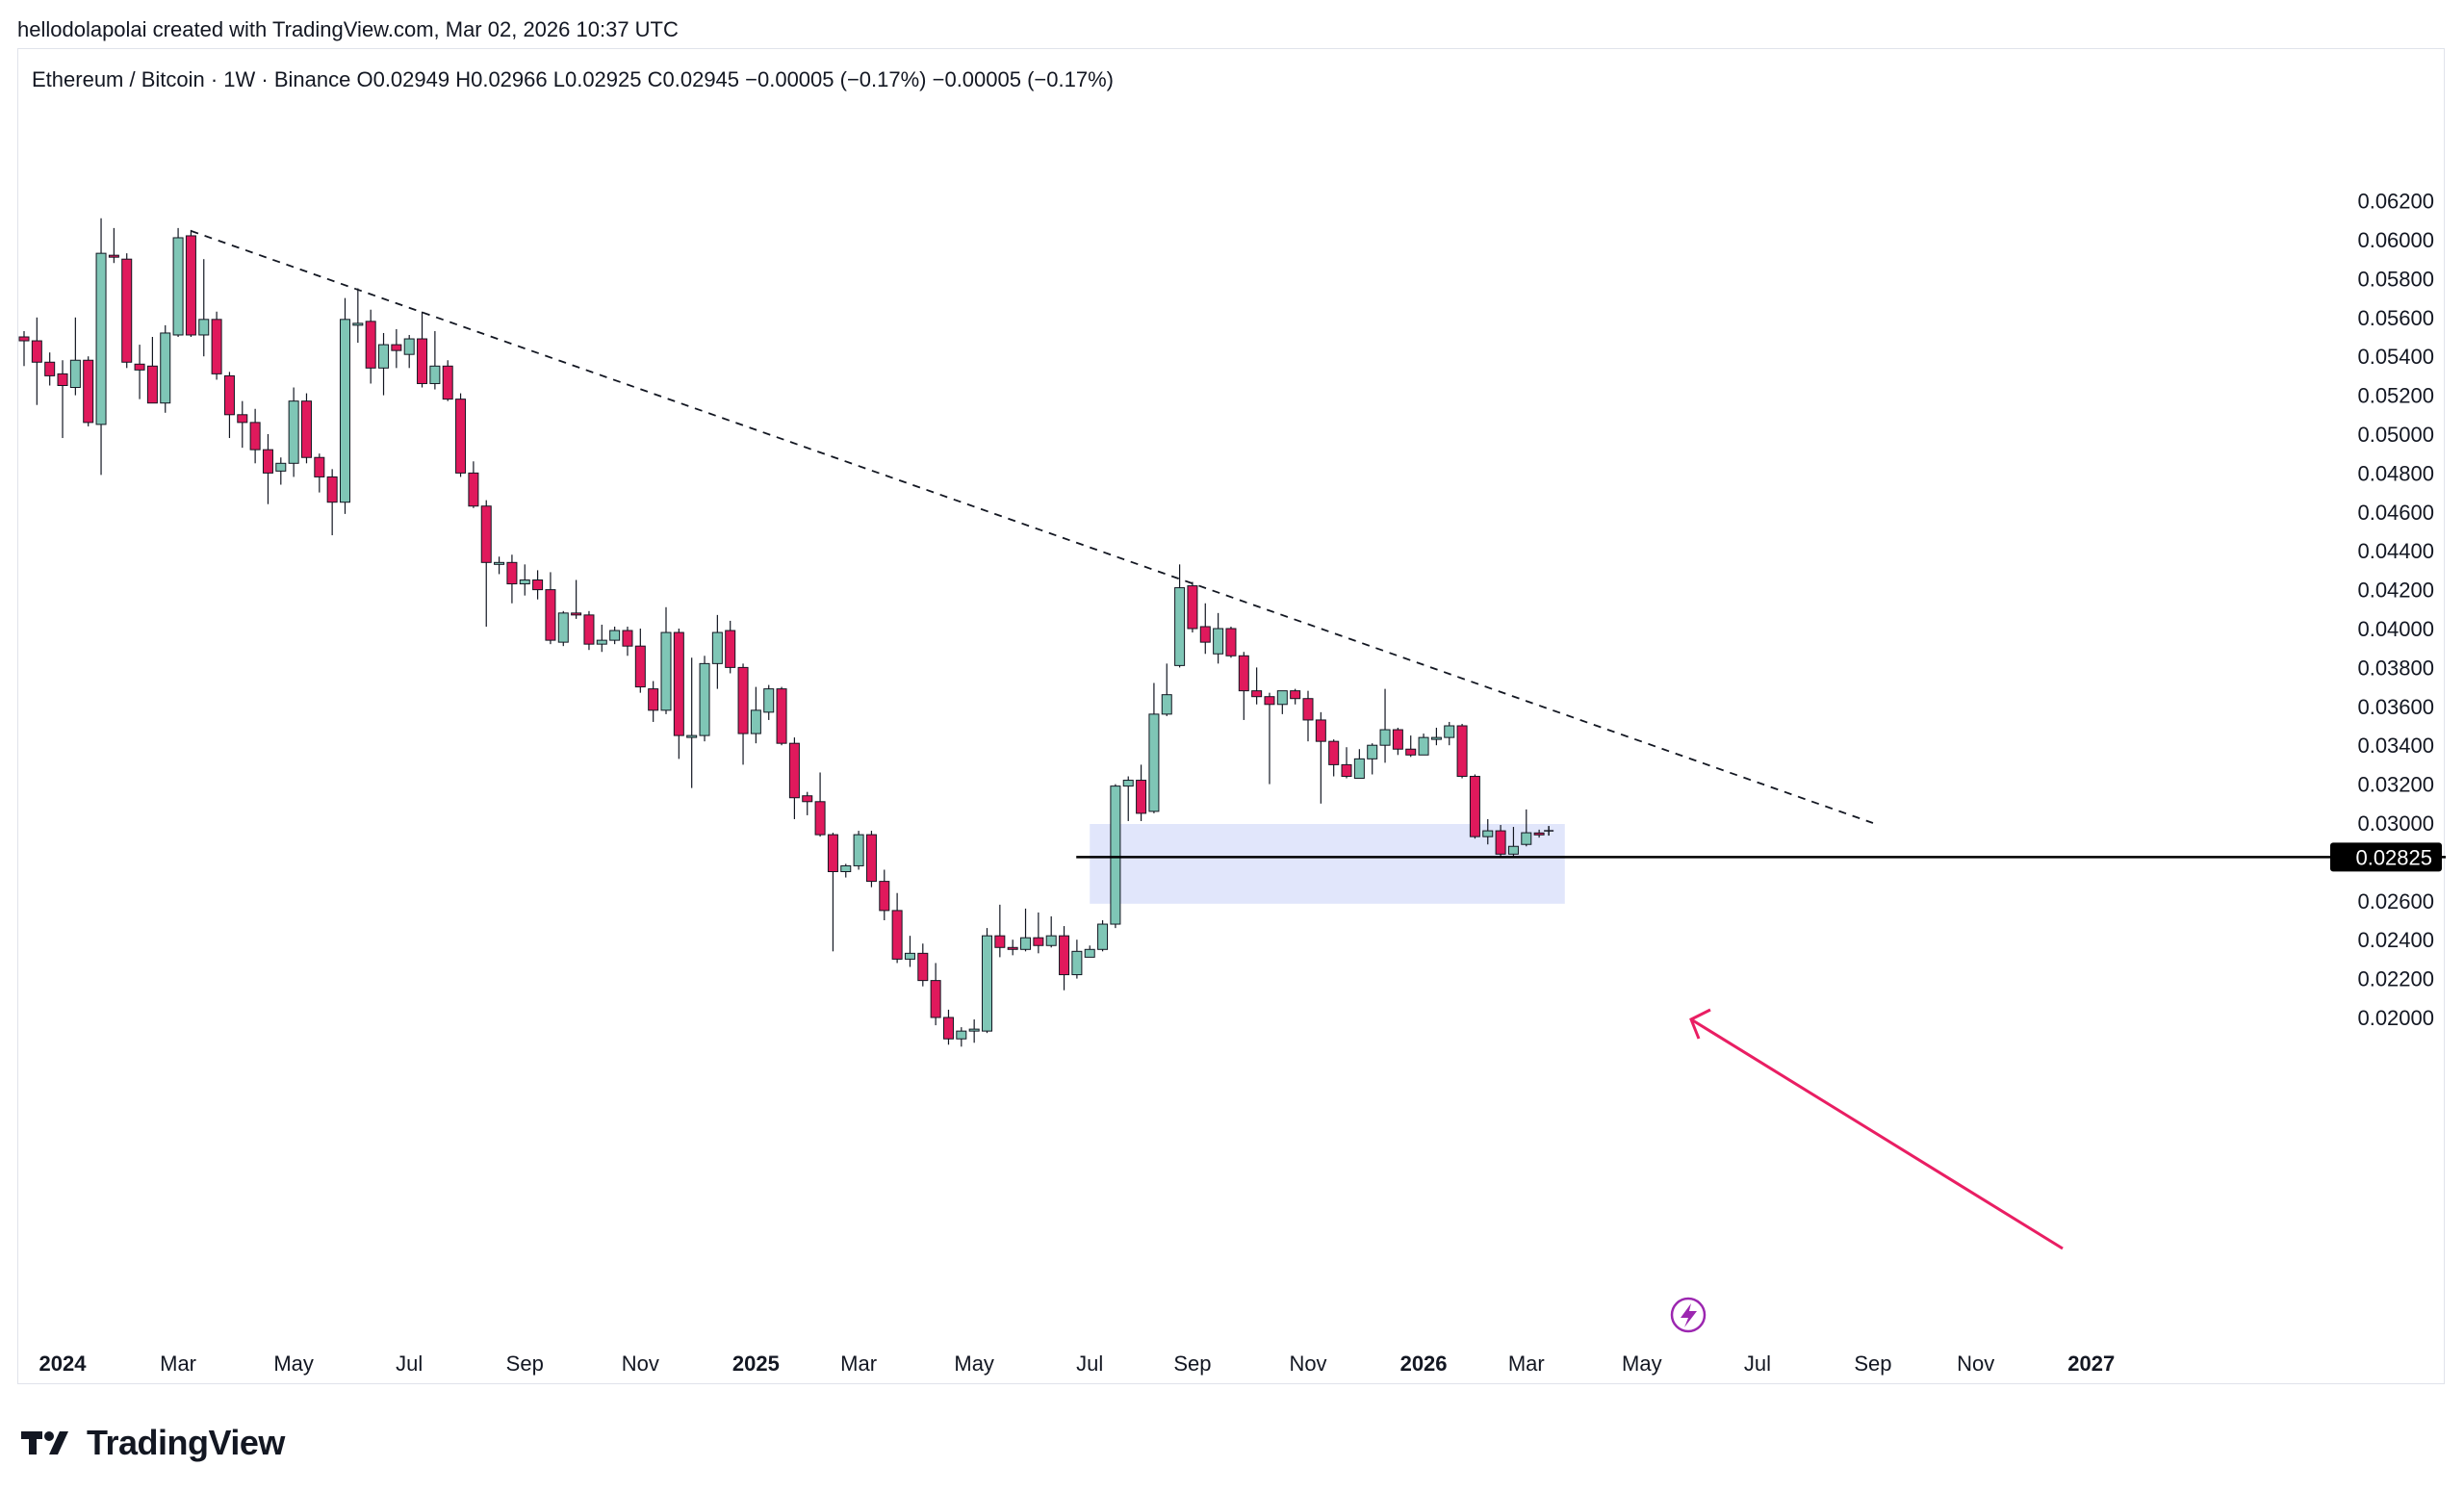 The height and width of the screenshot is (1493, 2464). Describe the element at coordinates (2395, 746) in the screenshot. I see `y-tick-label: 0.03400` at that location.